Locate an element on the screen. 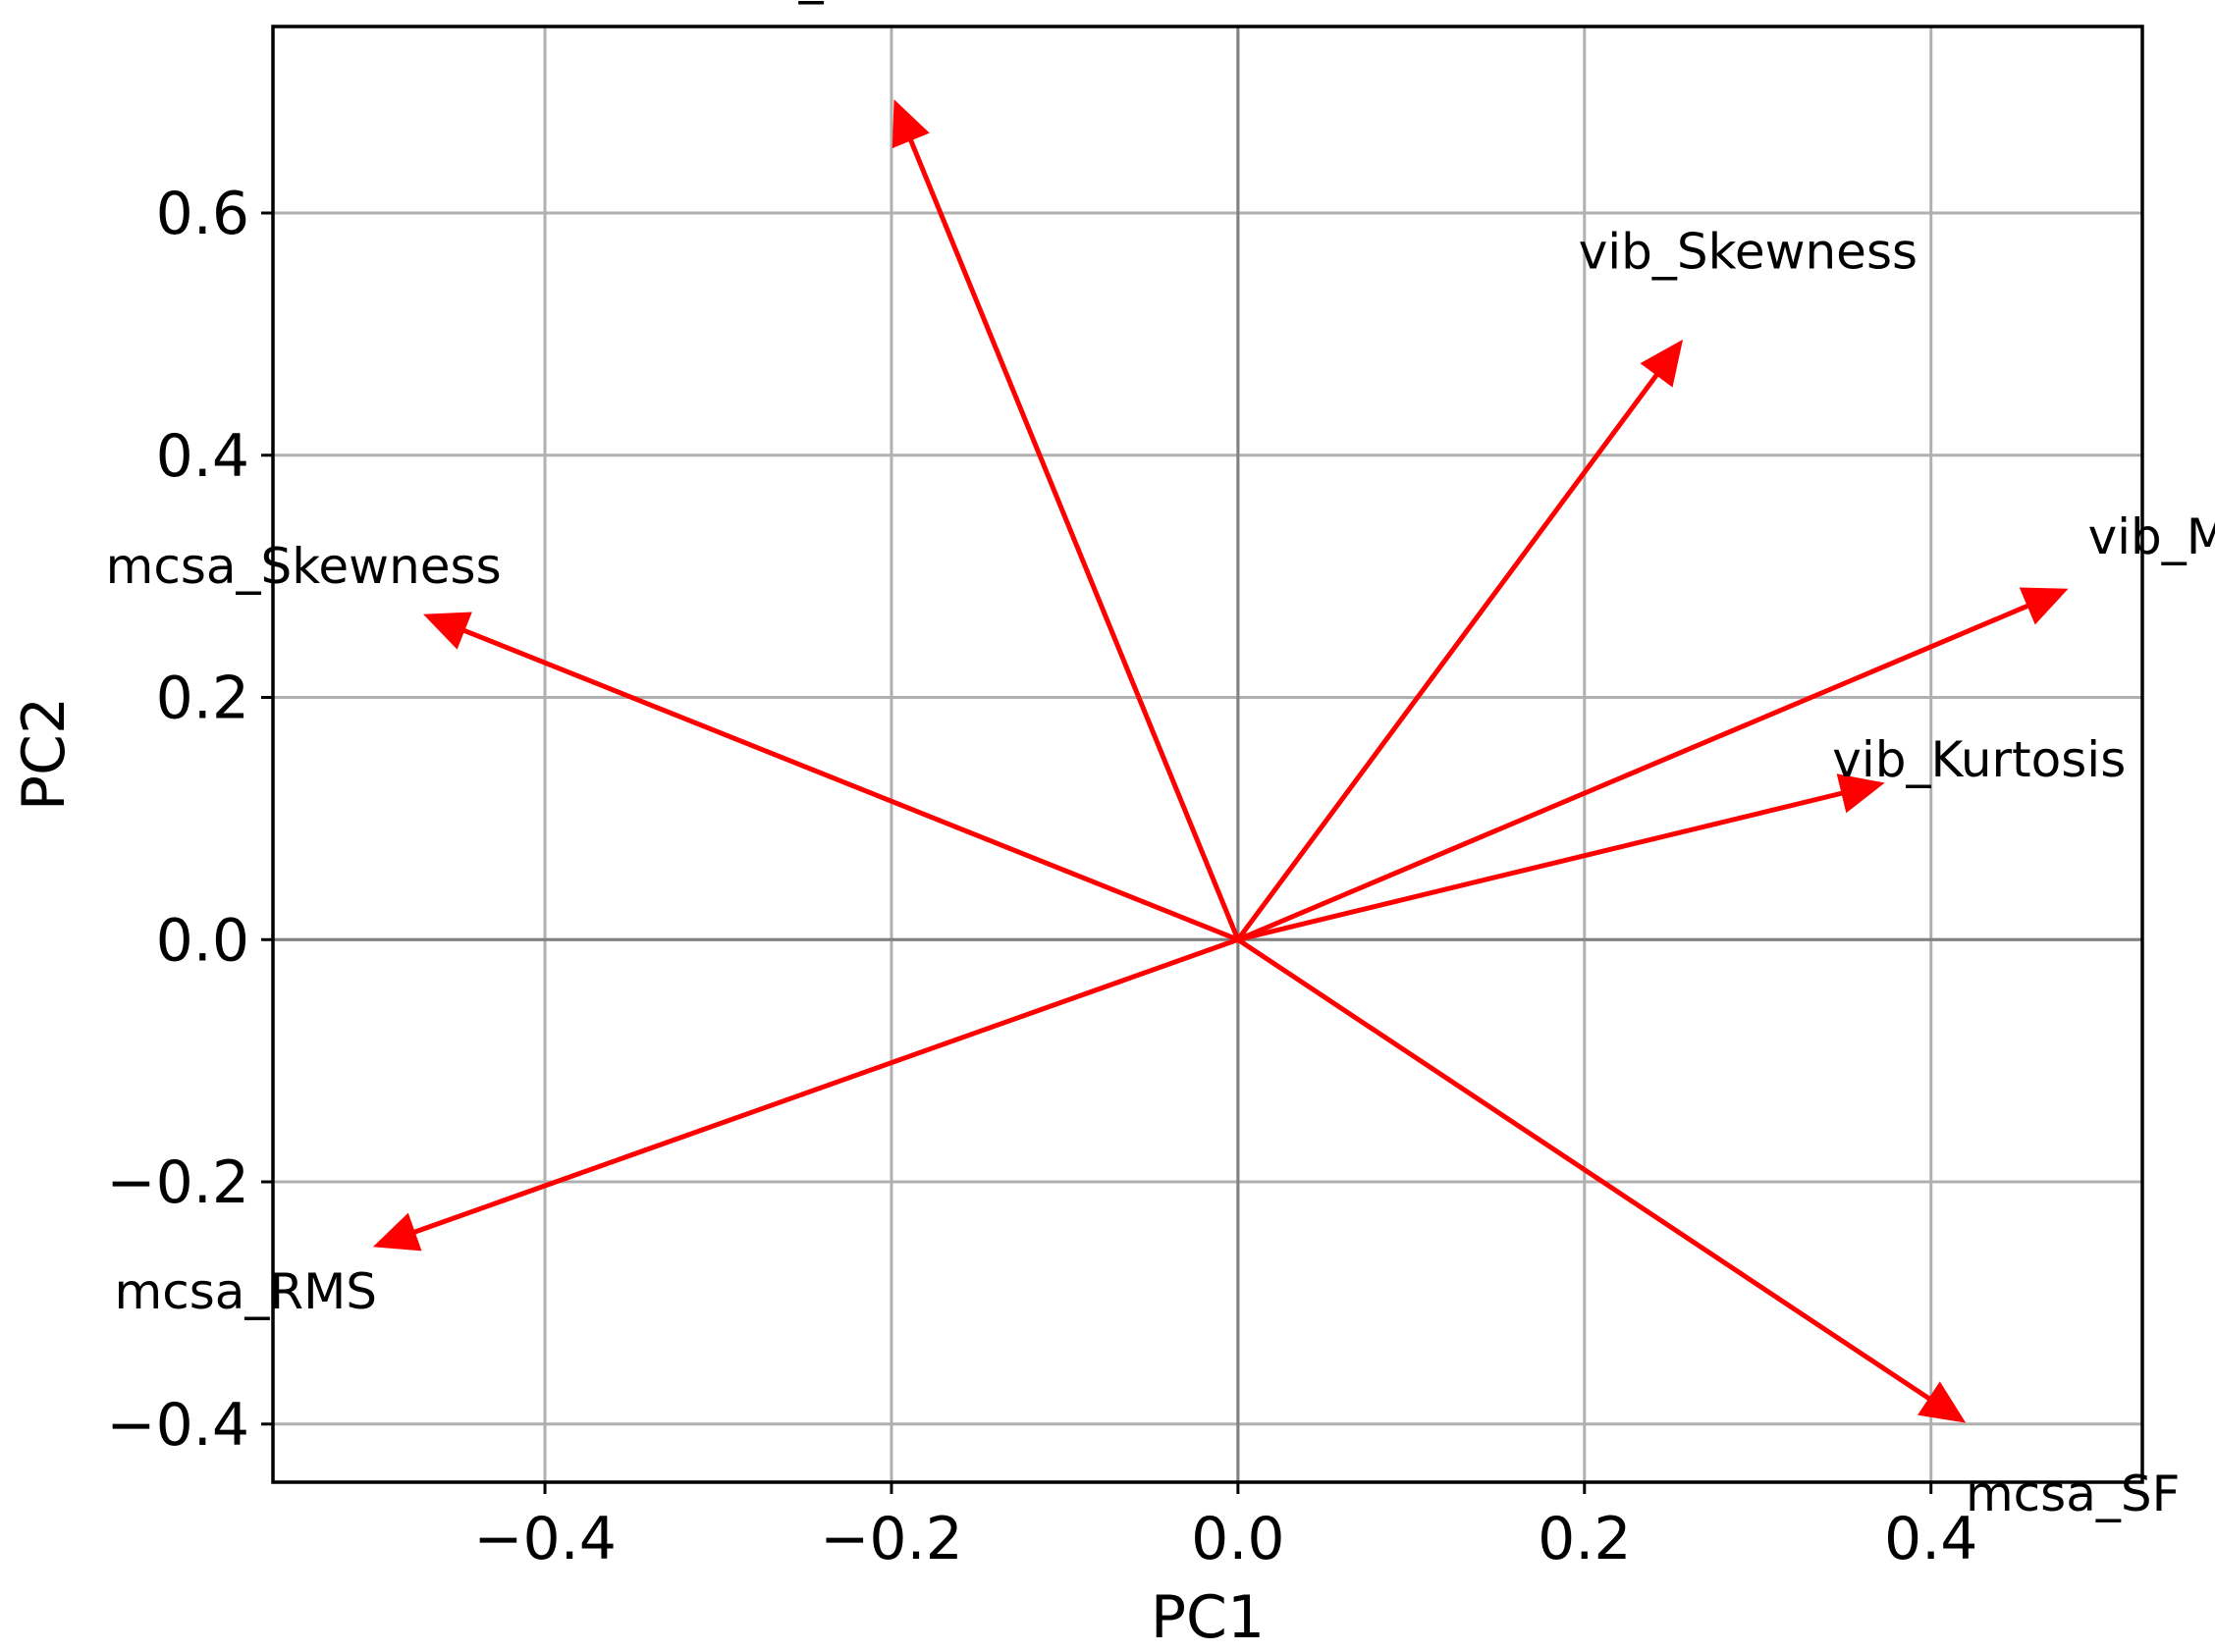 The image size is (2215, 1652). vector-label-vib-mav: vib_MAV is located at coordinates (2152, 536).